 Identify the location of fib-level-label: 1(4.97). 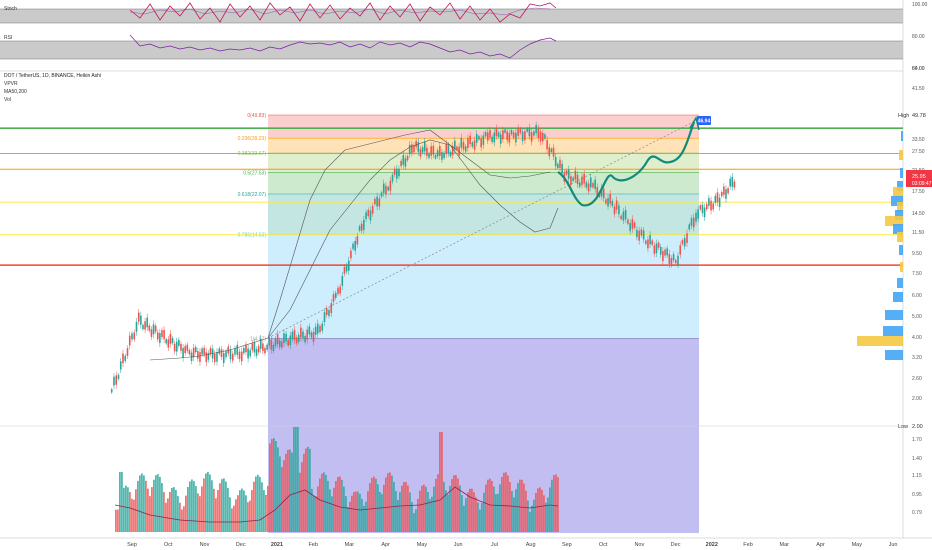
(258, 340).